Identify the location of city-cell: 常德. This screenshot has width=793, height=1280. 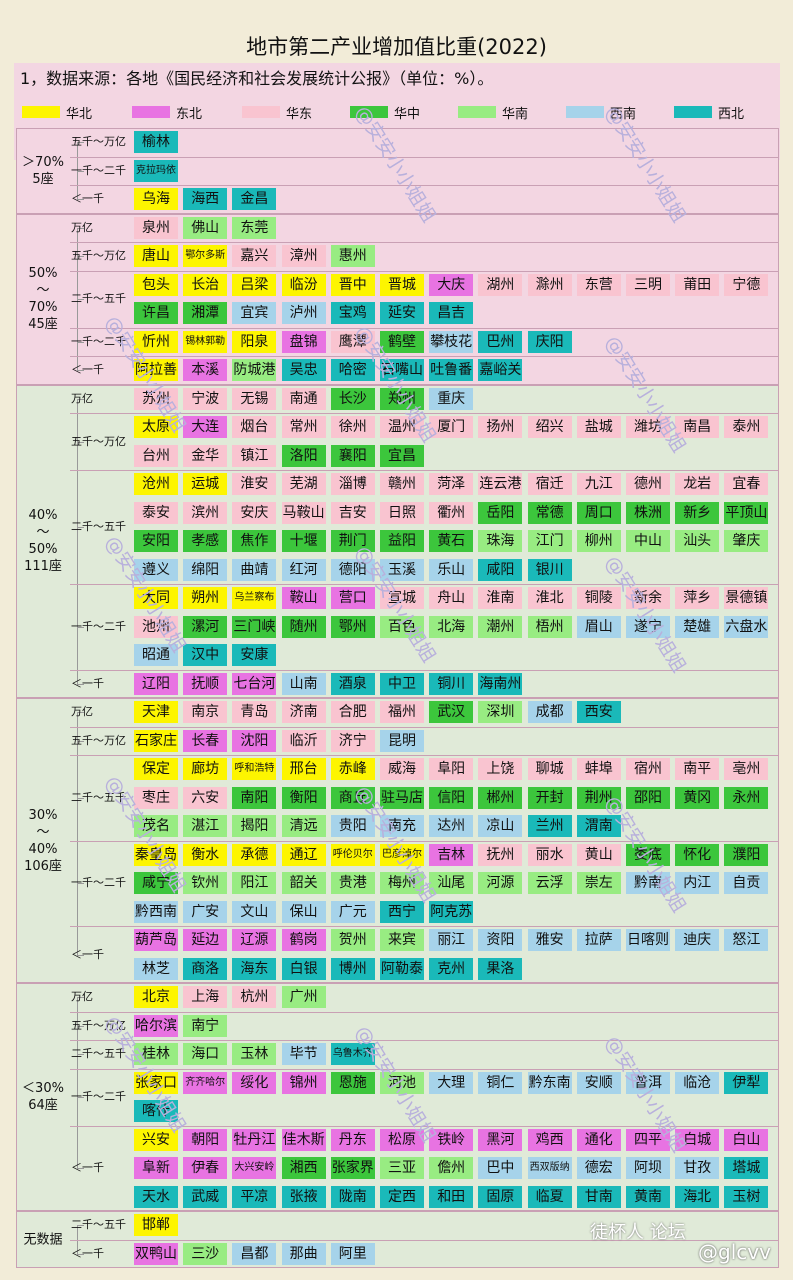
(549, 512).